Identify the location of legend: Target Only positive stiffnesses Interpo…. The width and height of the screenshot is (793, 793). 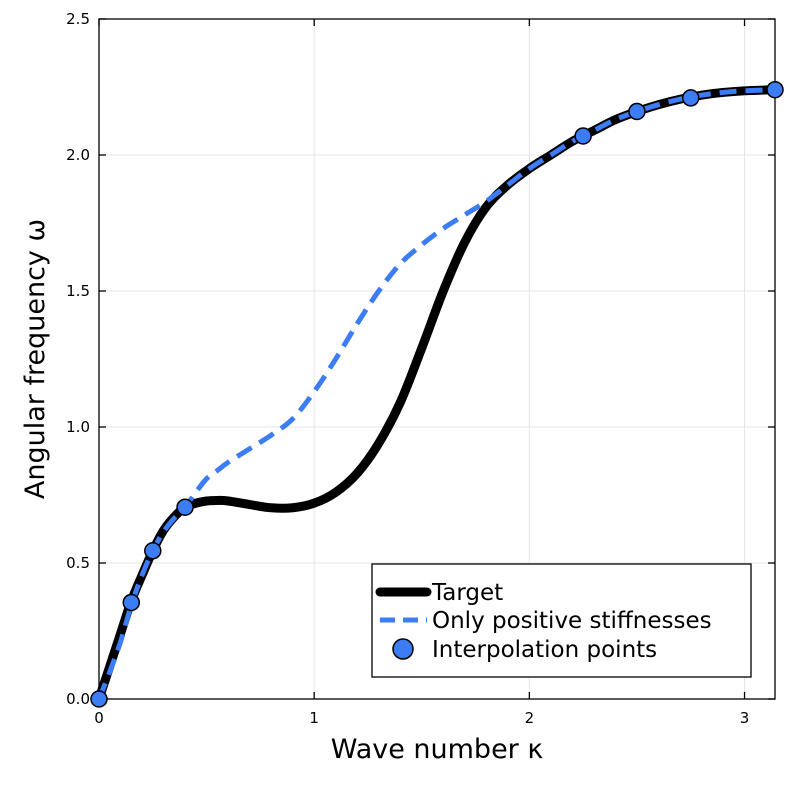
(561, 620).